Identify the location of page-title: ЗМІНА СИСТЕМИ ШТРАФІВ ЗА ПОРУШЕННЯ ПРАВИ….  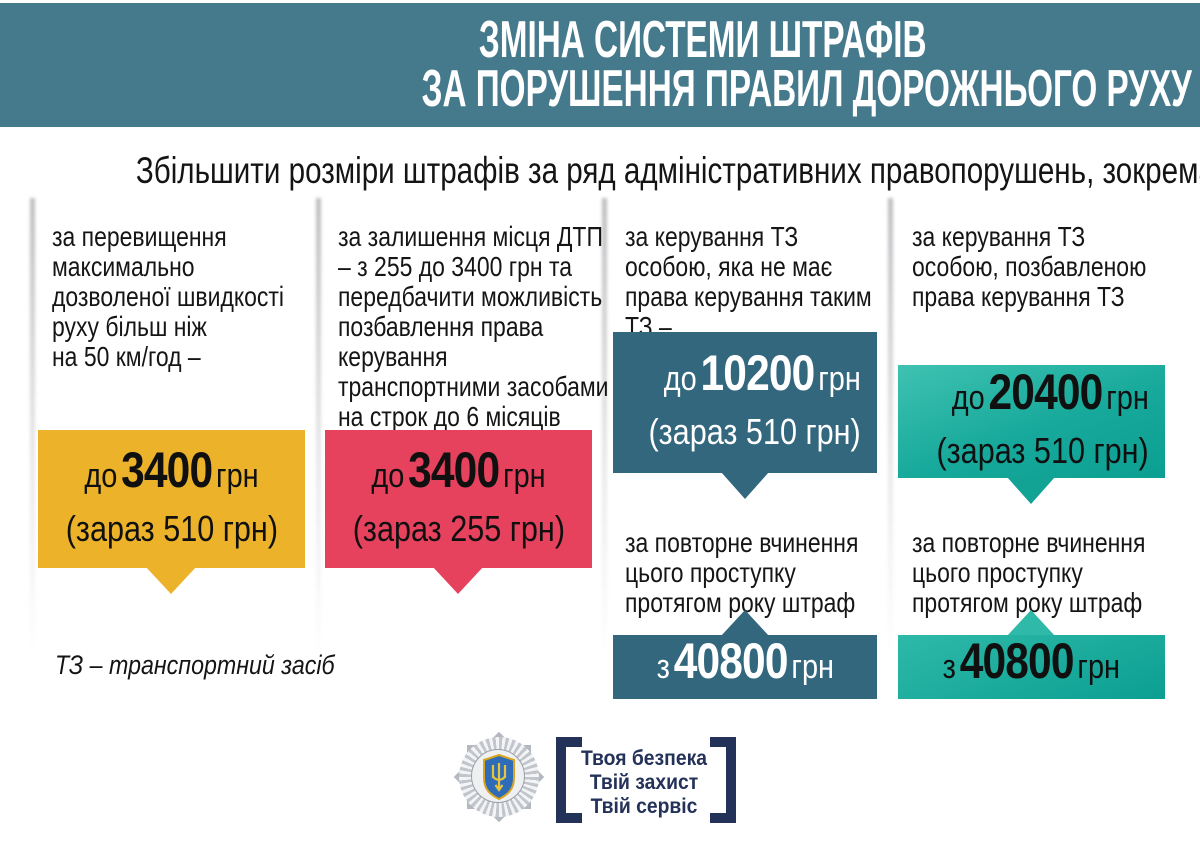
(702, 64).